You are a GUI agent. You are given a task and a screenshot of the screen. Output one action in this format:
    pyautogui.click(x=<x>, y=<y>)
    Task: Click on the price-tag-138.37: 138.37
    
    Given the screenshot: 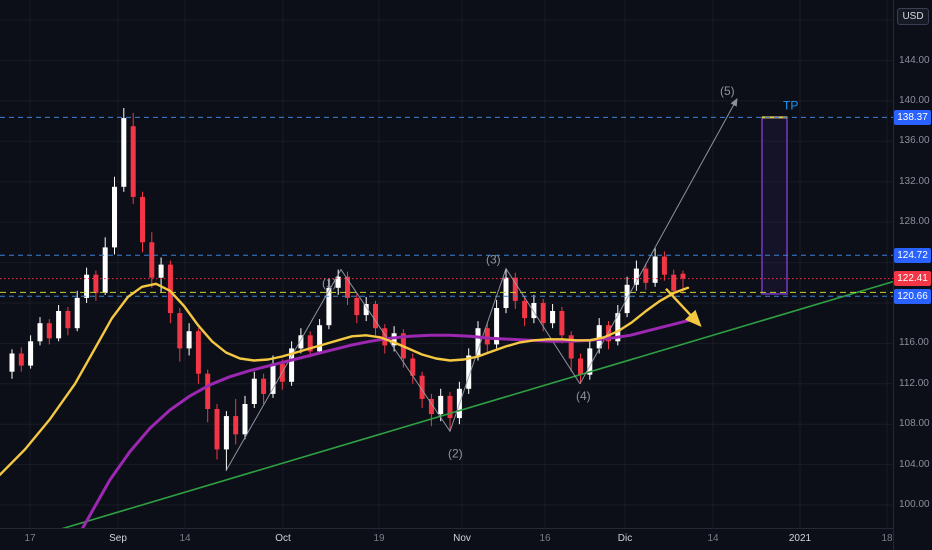 What is the action you would take?
    pyautogui.click(x=912, y=117)
    